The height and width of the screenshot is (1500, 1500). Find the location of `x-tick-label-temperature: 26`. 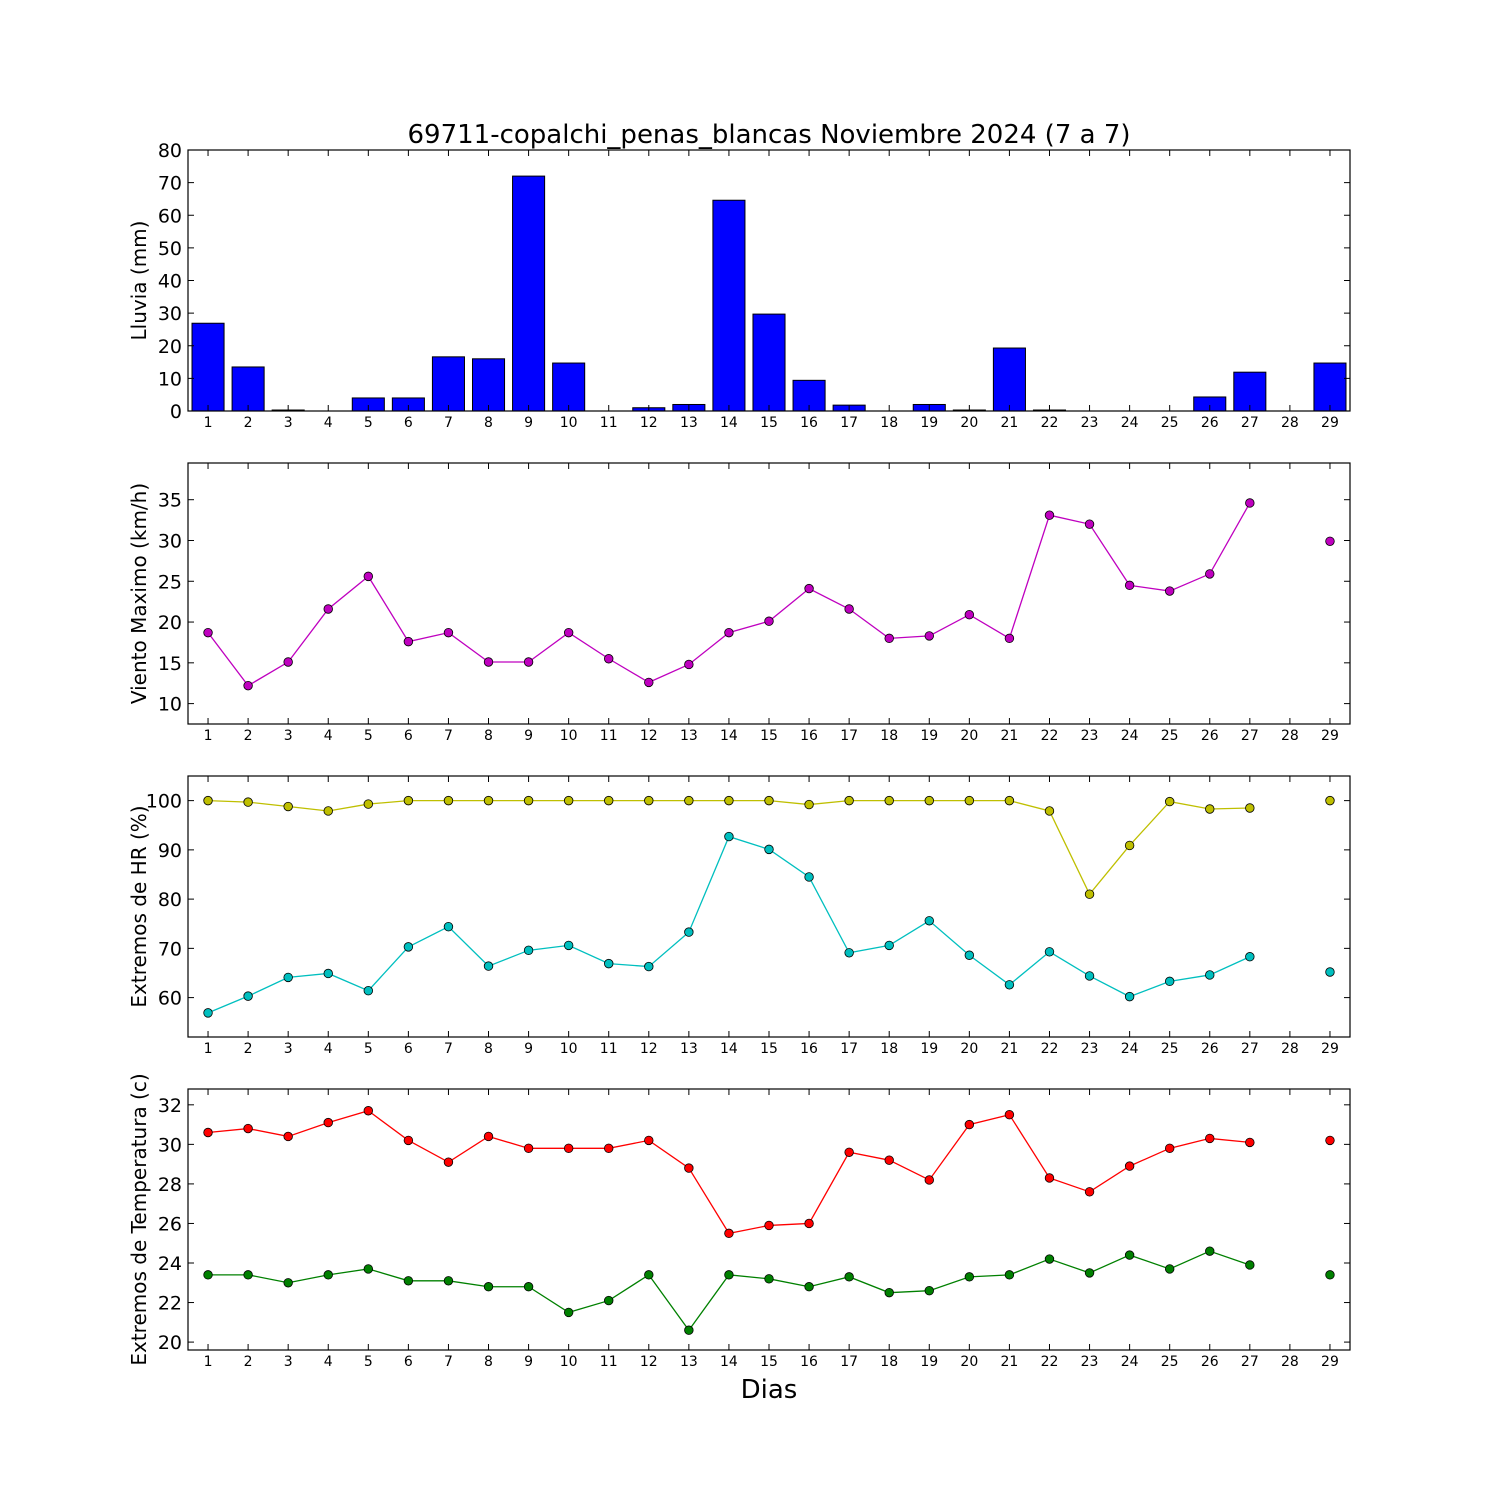

x-tick-label-temperature: 26 is located at coordinates (1210, 1362).